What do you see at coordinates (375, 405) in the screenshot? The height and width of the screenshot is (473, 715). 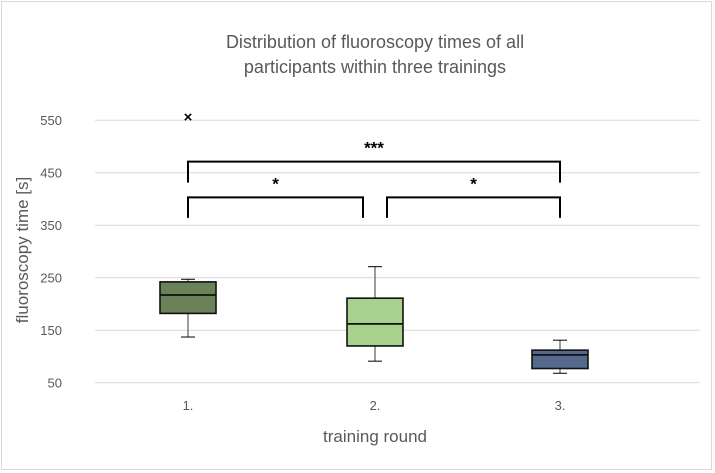 I see `x-tick-label: 2.` at bounding box center [375, 405].